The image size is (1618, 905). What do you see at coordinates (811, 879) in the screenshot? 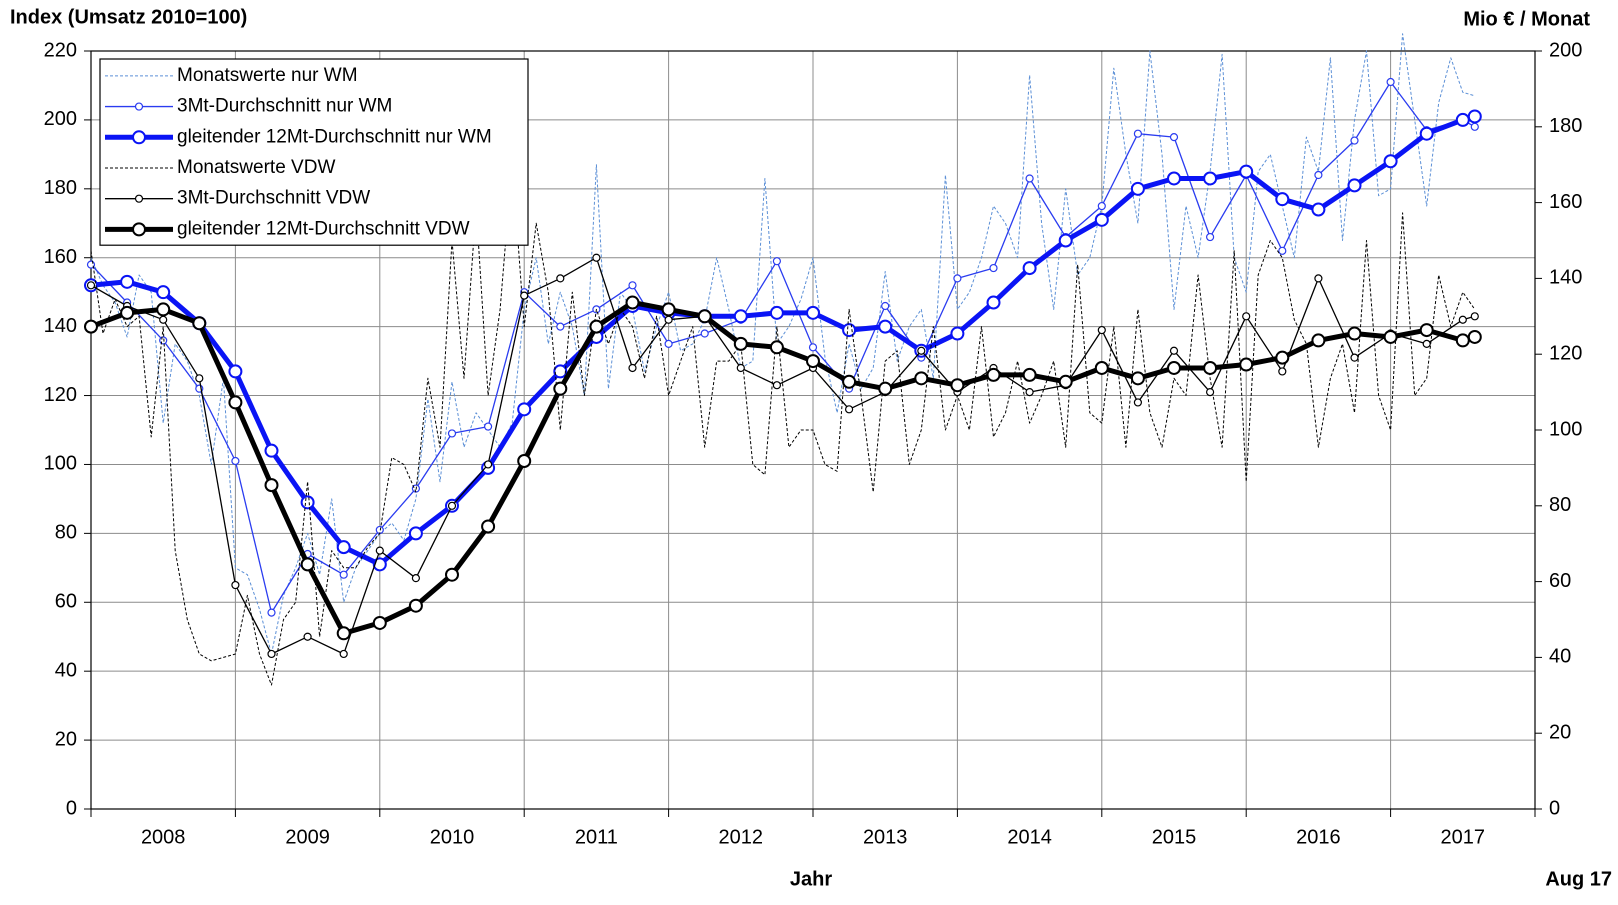
I see `x-axis-title: Jahr` at bounding box center [811, 879].